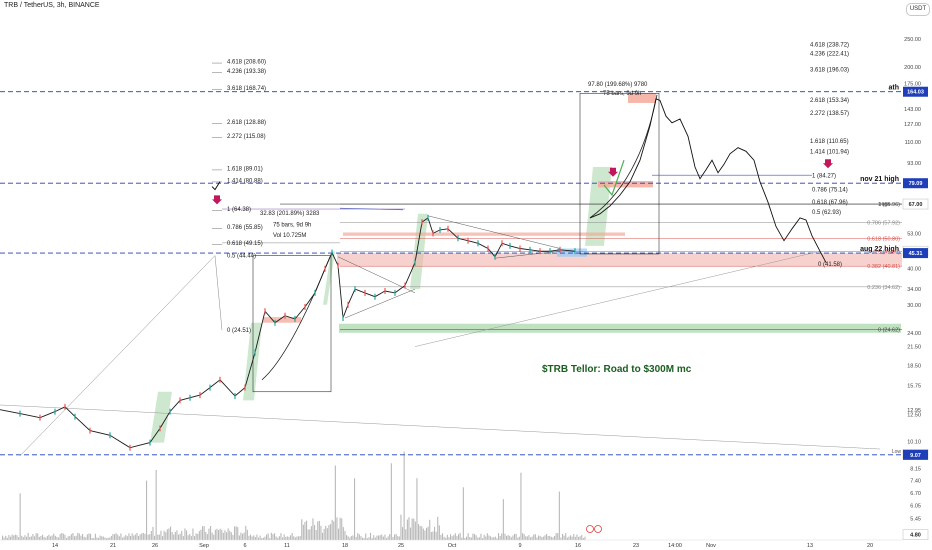 This screenshot has height=550, width=932. What do you see at coordinates (241, 257) in the screenshot?
I see `fib-left-label: 0.5 (44.44)` at bounding box center [241, 257].